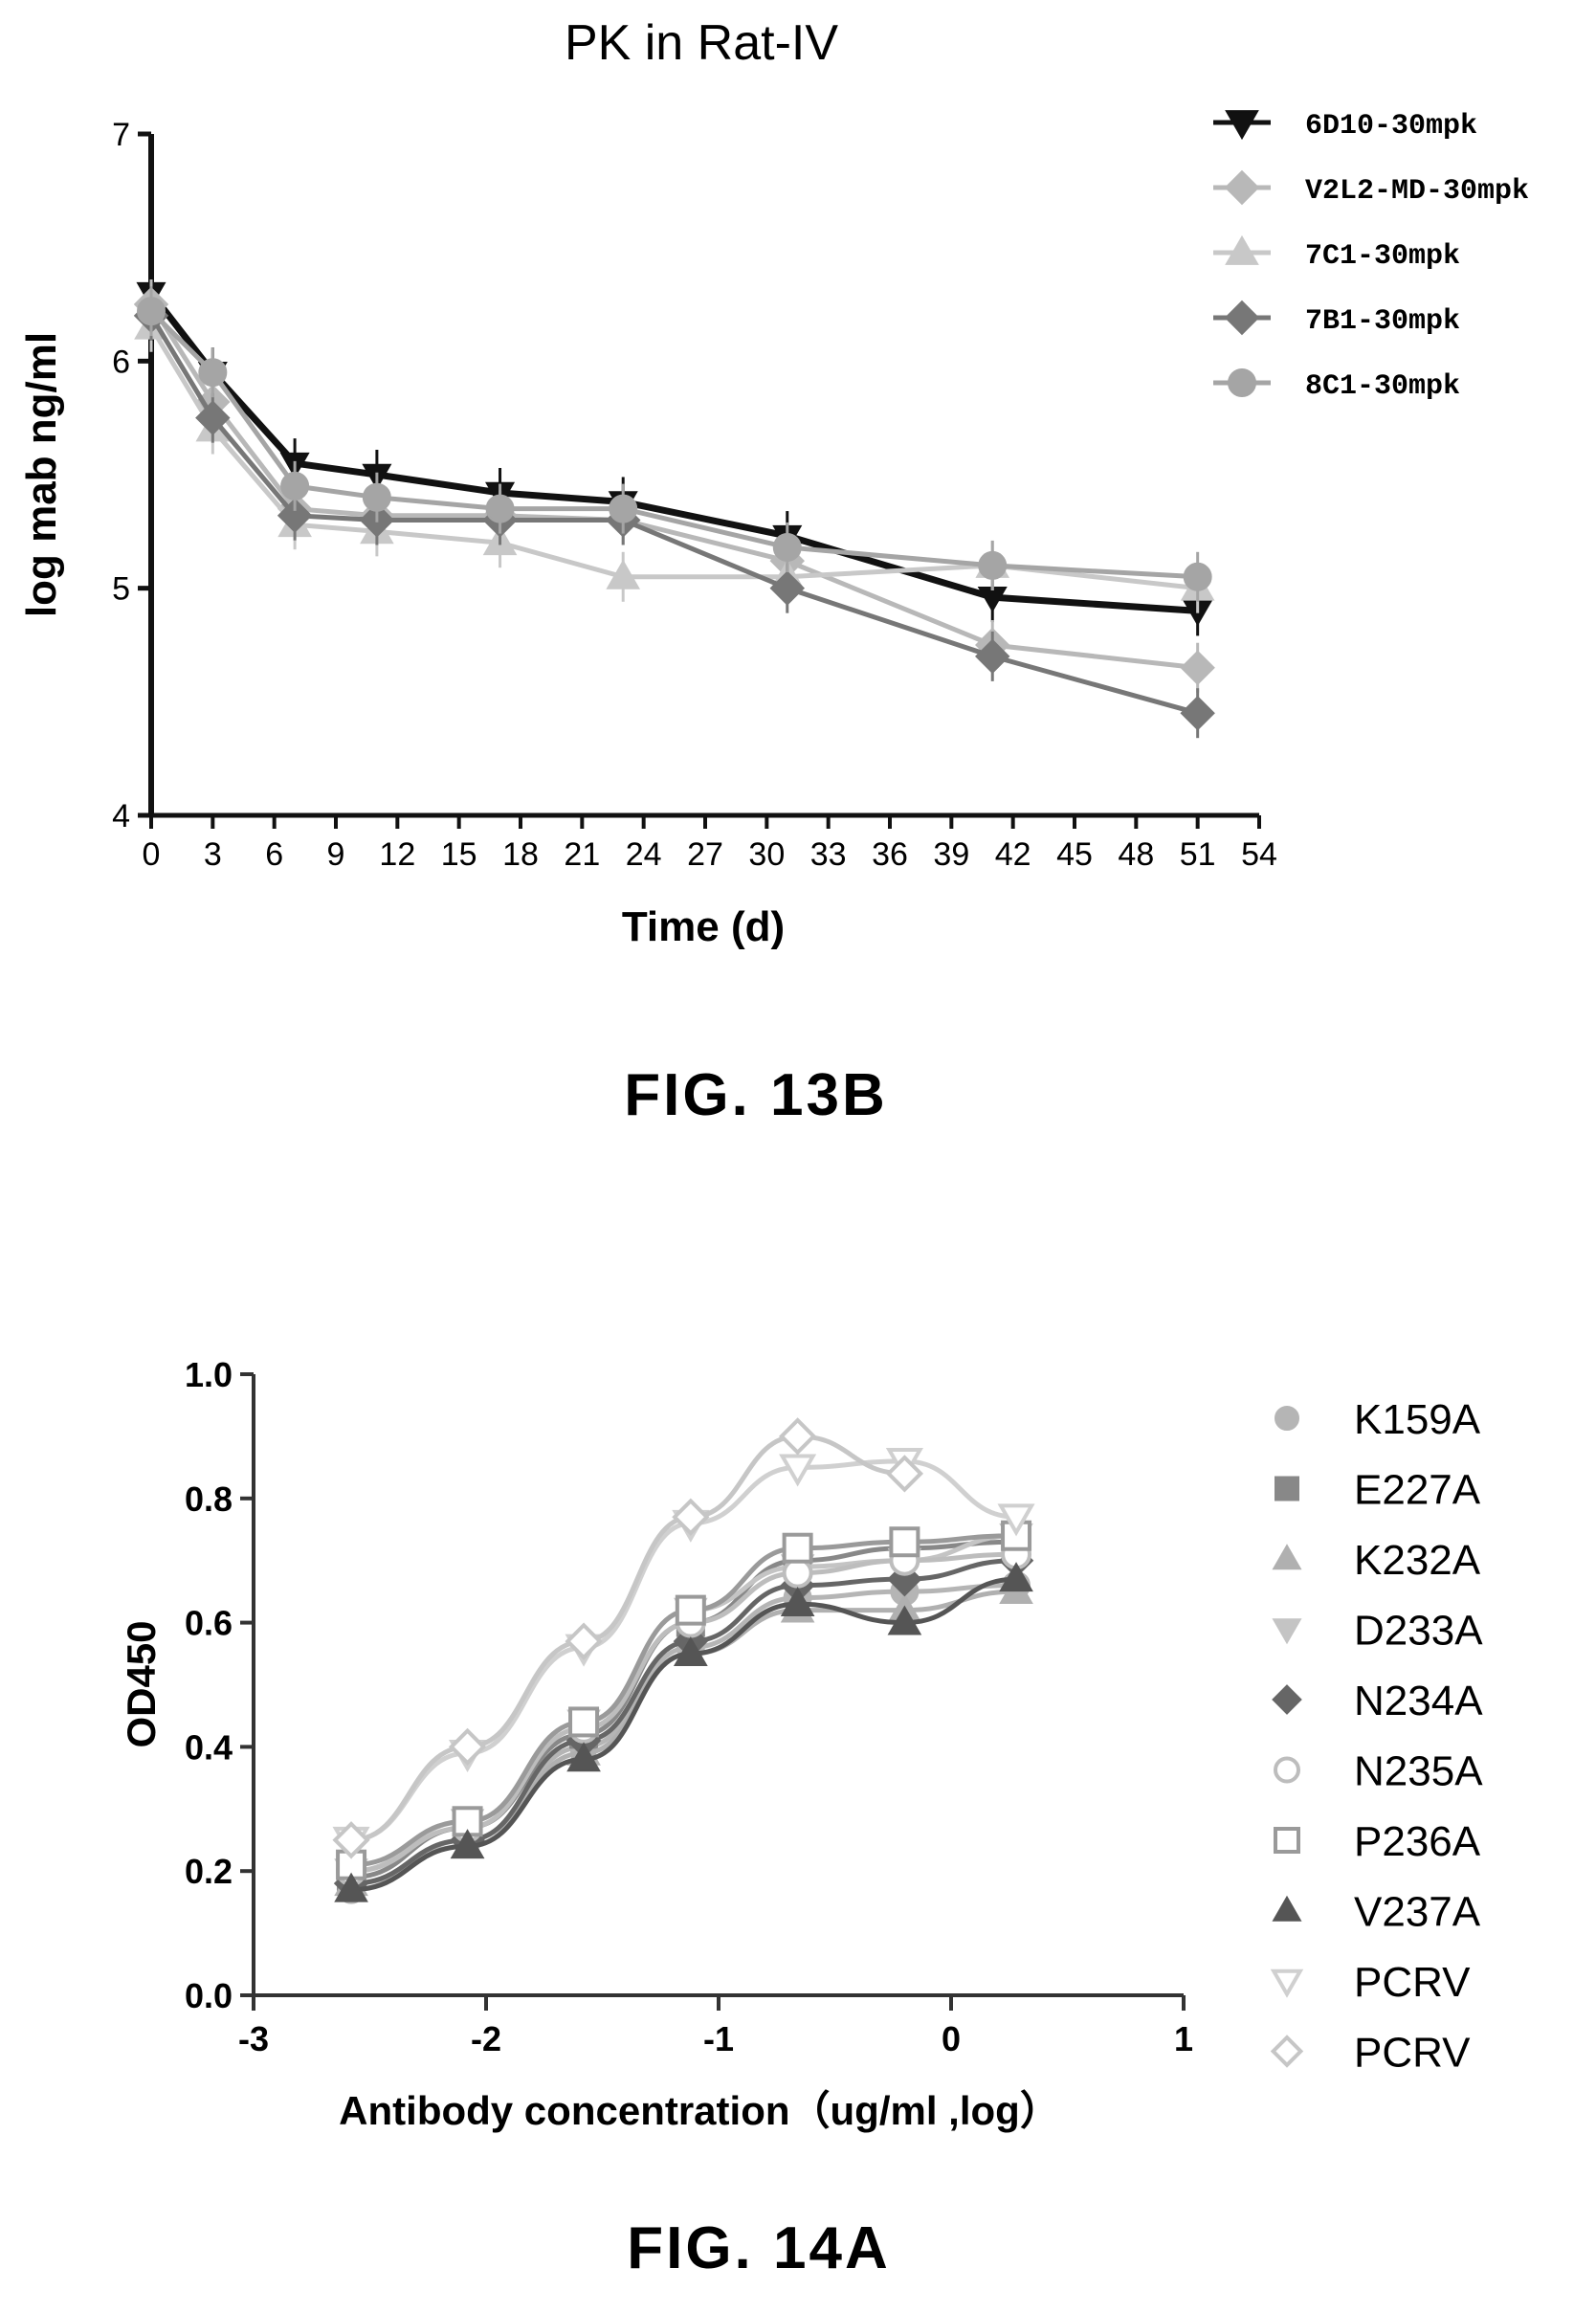 The image size is (1596, 2313). Describe the element at coordinates (1198, 855) in the screenshot. I see `chart-13b-x-tick-label: 51` at that location.